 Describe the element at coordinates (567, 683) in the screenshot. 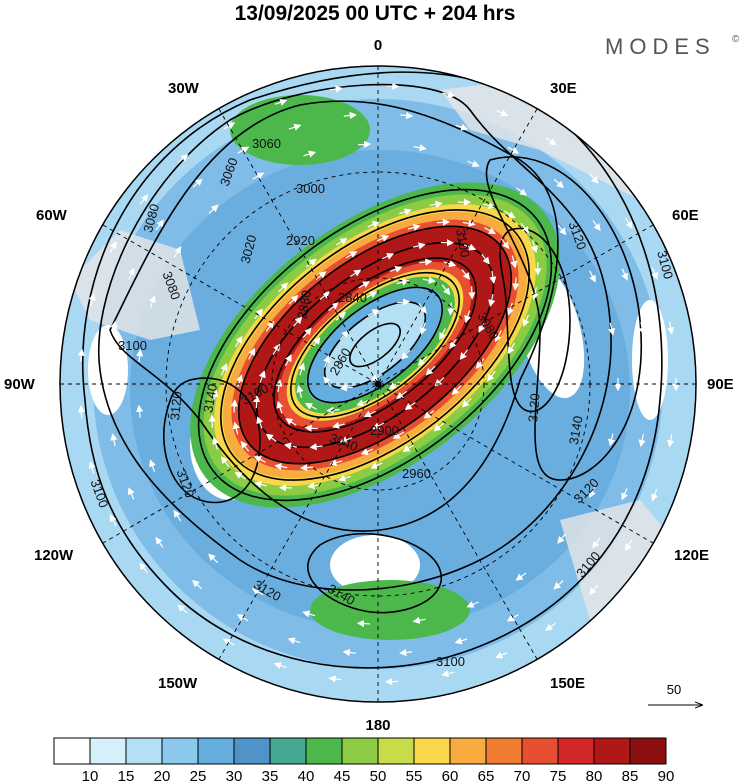

I see `lon-label-150e: 150E` at that location.